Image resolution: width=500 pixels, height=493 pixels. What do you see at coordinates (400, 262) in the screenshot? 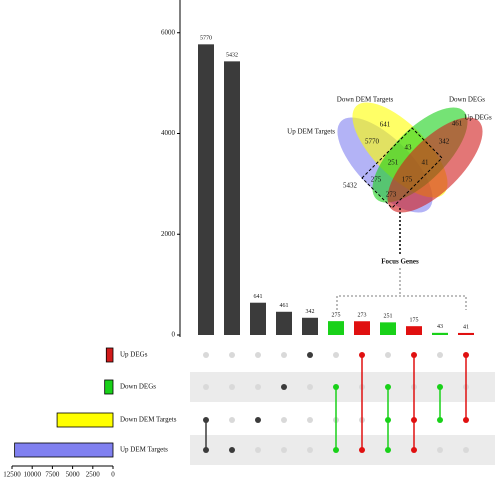
I see `annotation: Focus Genes` at bounding box center [400, 262].